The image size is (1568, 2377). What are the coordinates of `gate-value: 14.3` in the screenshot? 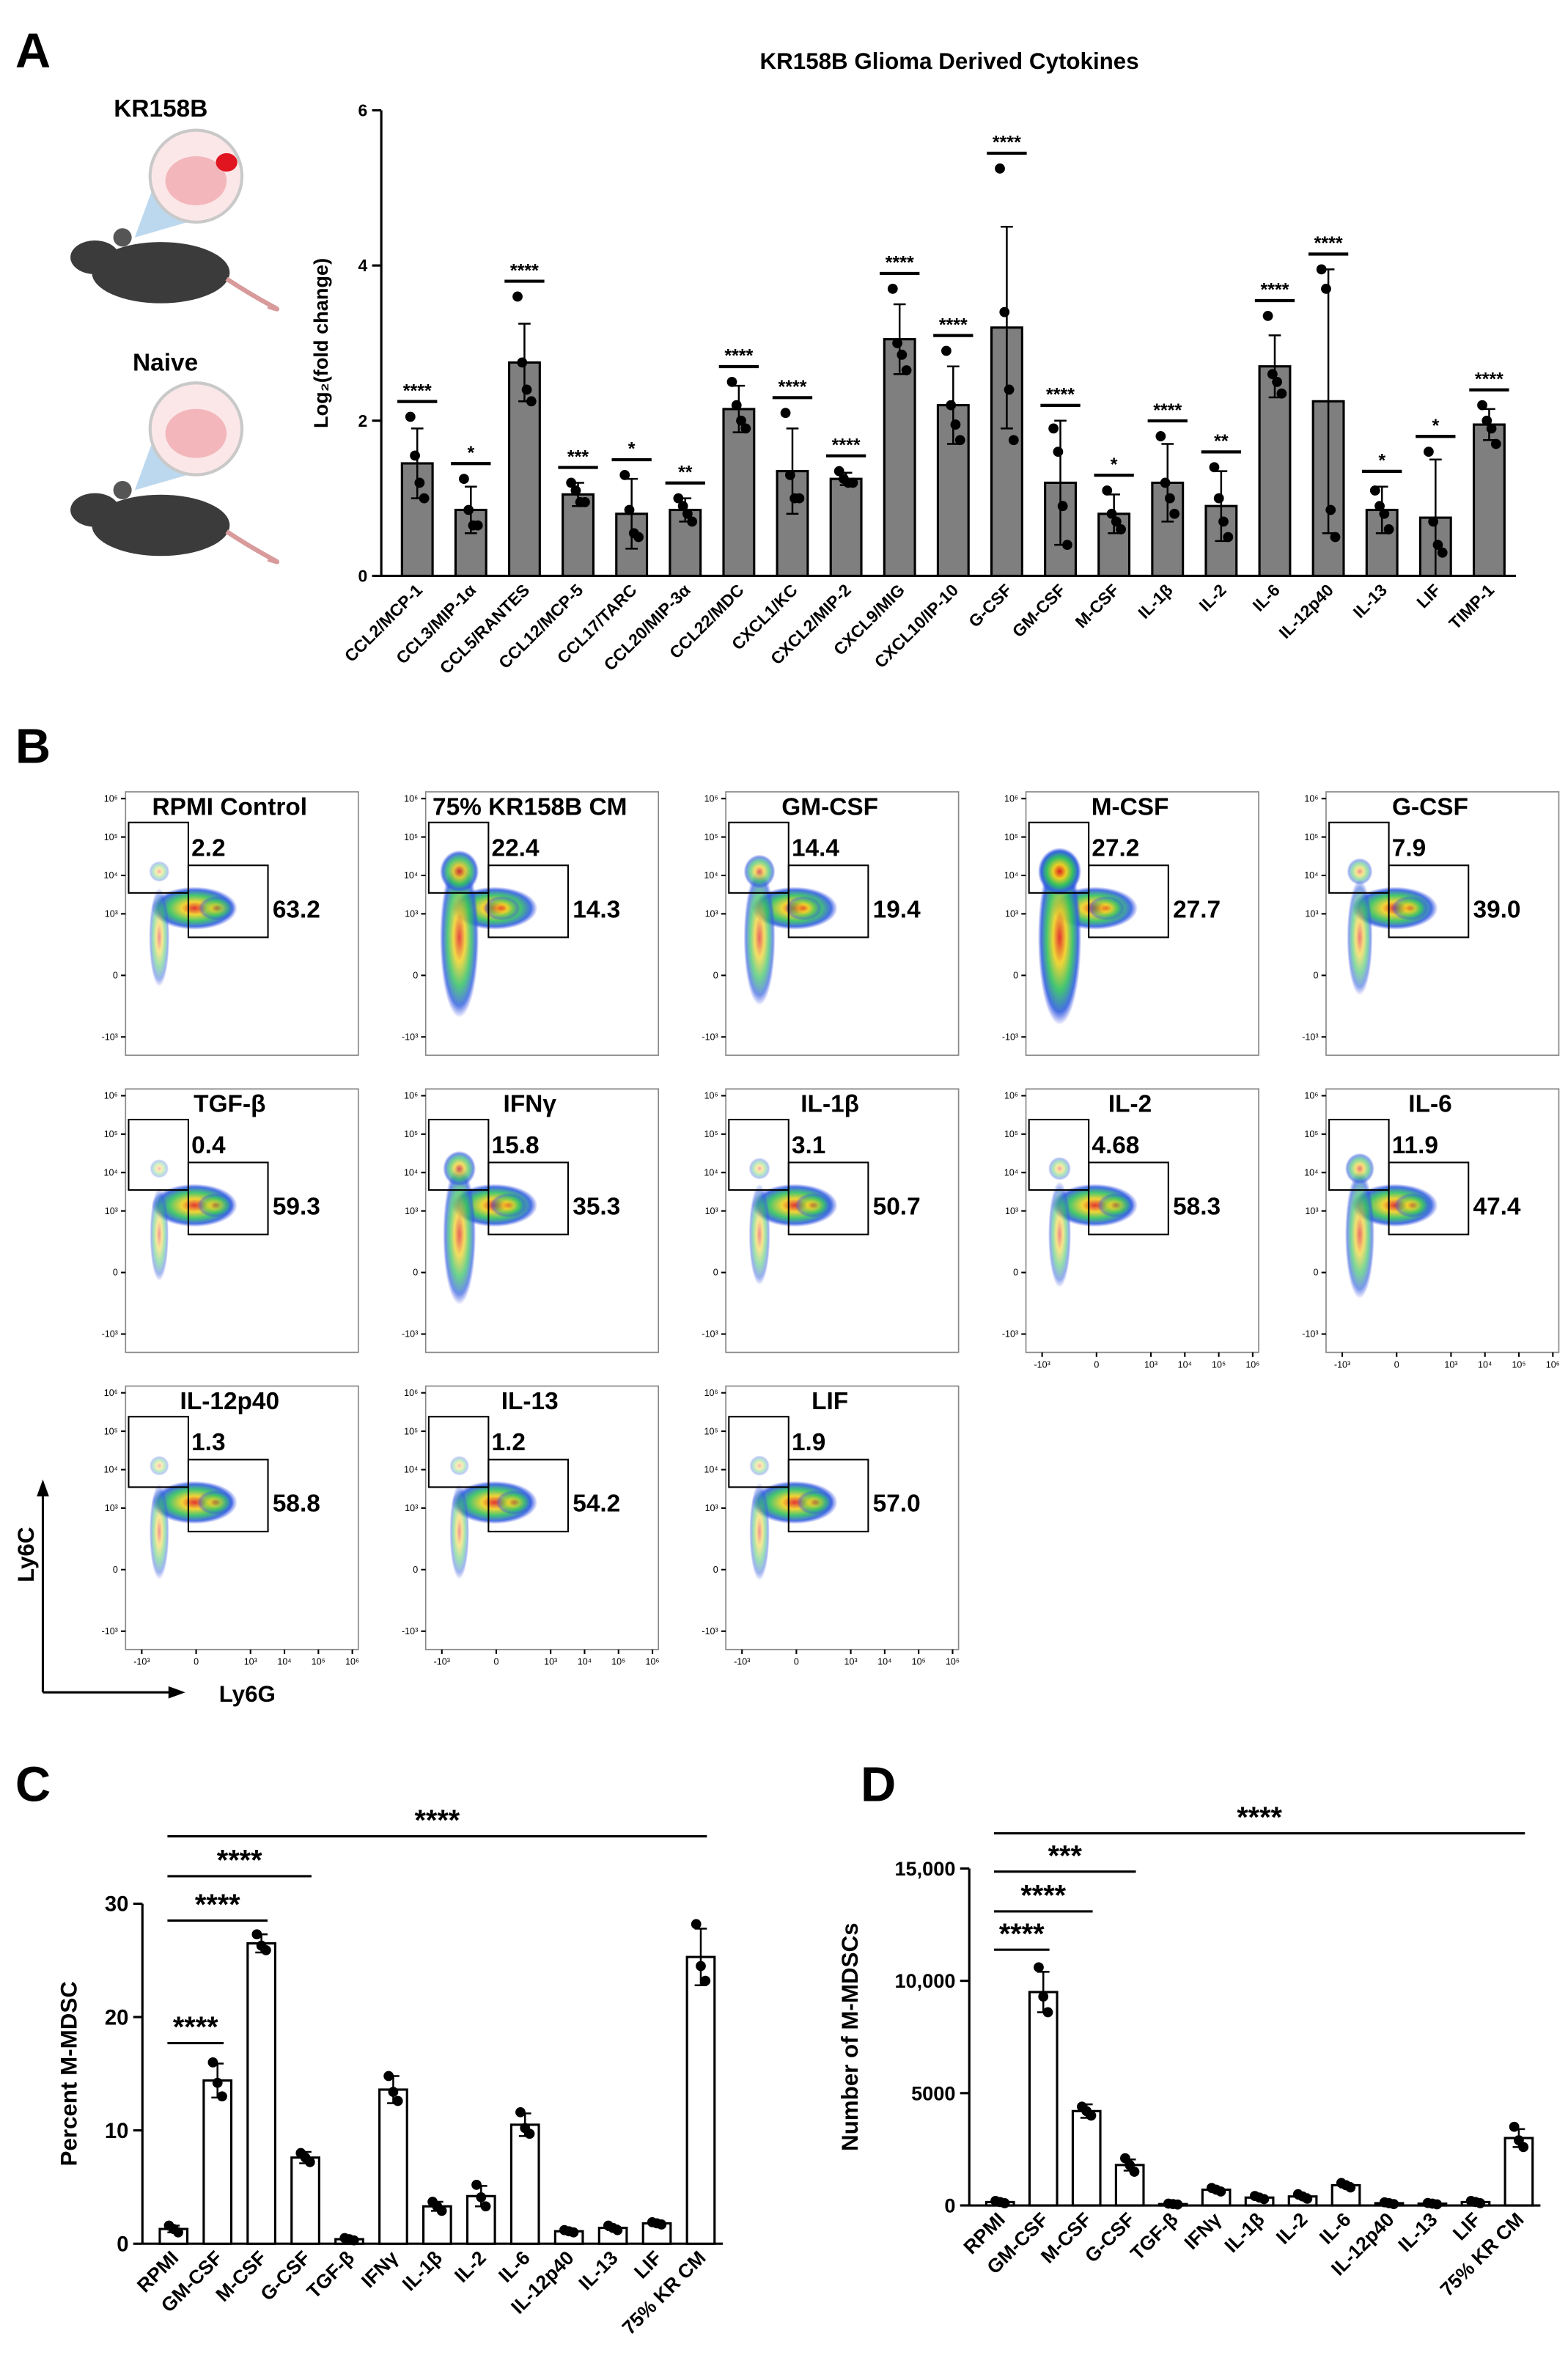 It's located at (596, 910).